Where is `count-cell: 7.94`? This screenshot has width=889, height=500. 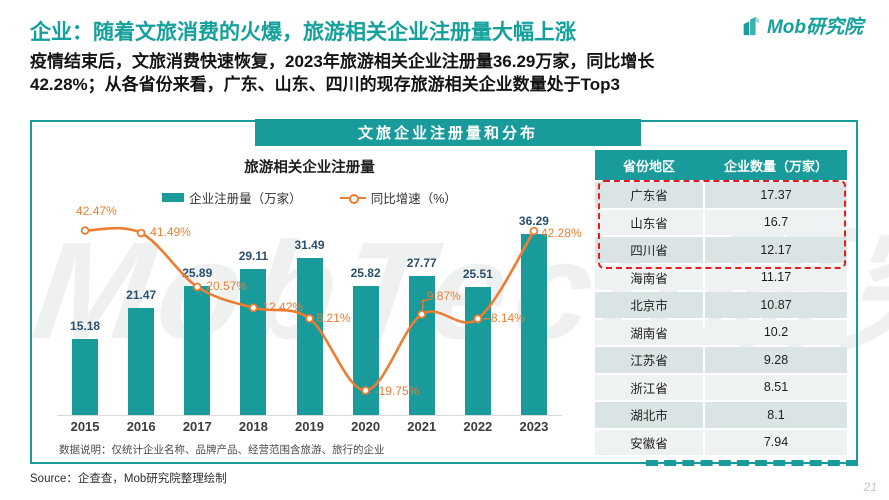
count-cell: 7.94 is located at coordinates (776, 442).